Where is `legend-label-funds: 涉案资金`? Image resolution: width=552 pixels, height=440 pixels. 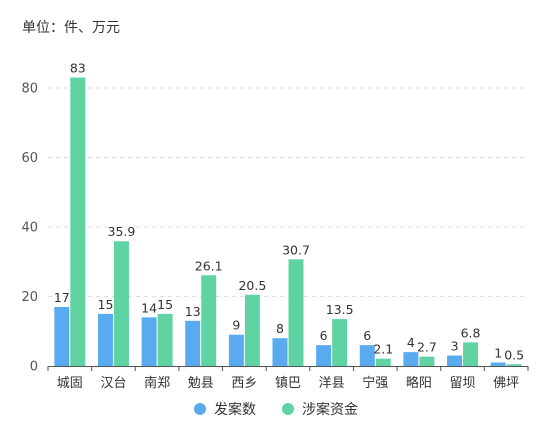 legend-label-funds: 涉案资金 is located at coordinates (330, 410).